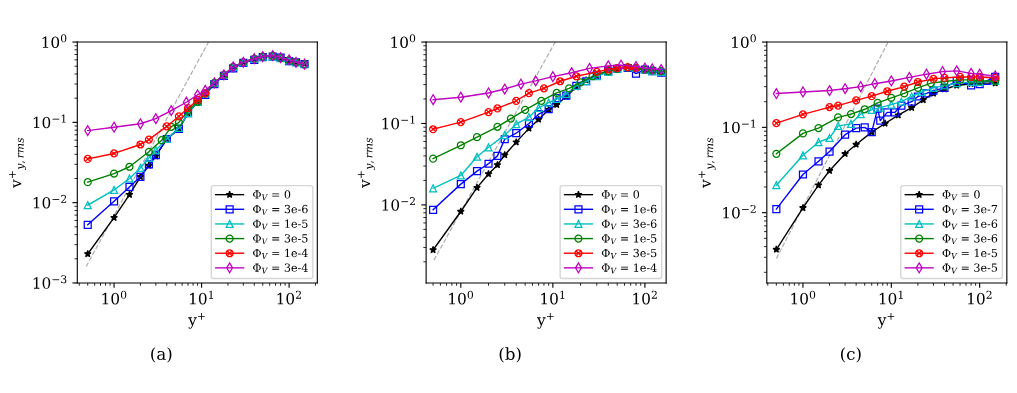 The image size is (1017, 393). I want to click on legend-label: Φ$_{V}$ = 3e-7, so click(970, 209).